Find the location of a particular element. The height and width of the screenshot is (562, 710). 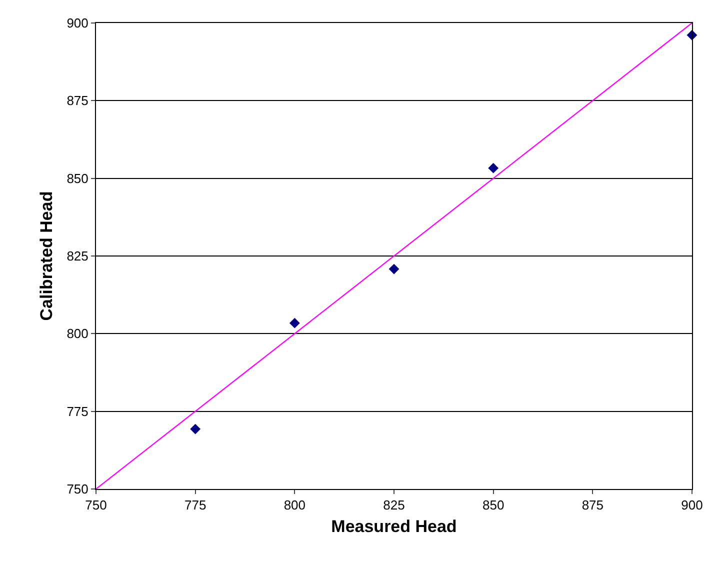

x-tick-label: 750 is located at coordinates (96, 505).